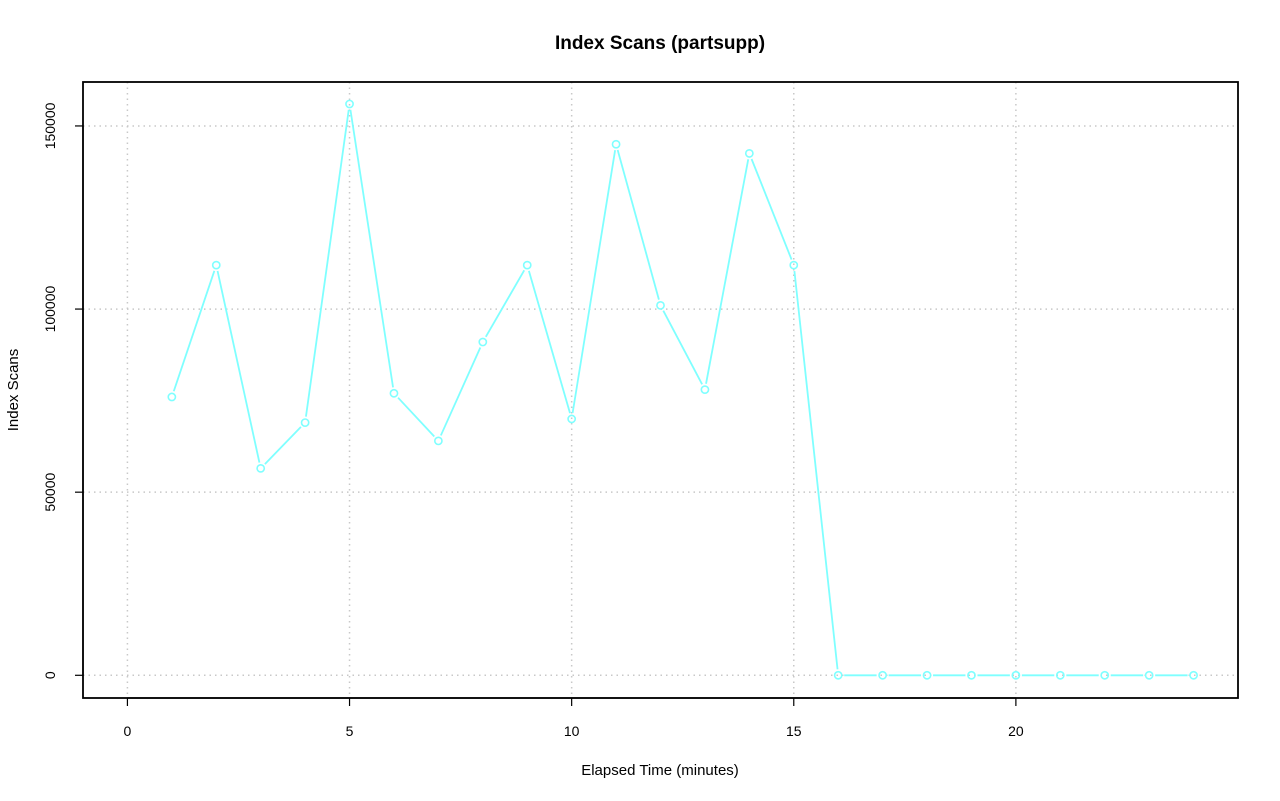  Describe the element at coordinates (660, 43) in the screenshot. I see `chart-title: Index Scans (partsupp)` at that location.